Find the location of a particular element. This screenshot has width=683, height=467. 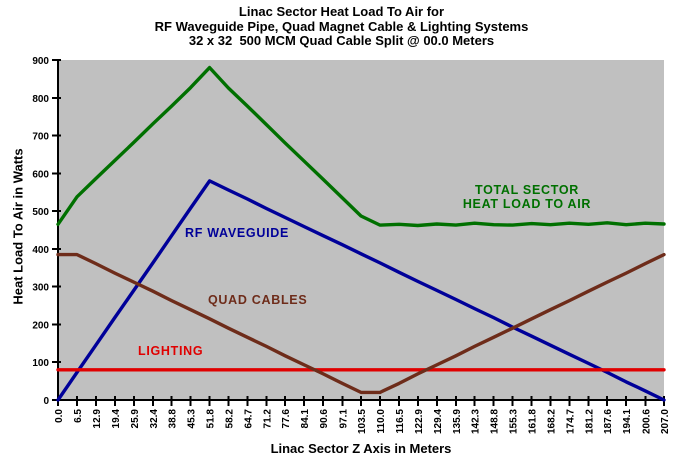

x-tick-label: 84.1 is located at coordinates (305, 419).